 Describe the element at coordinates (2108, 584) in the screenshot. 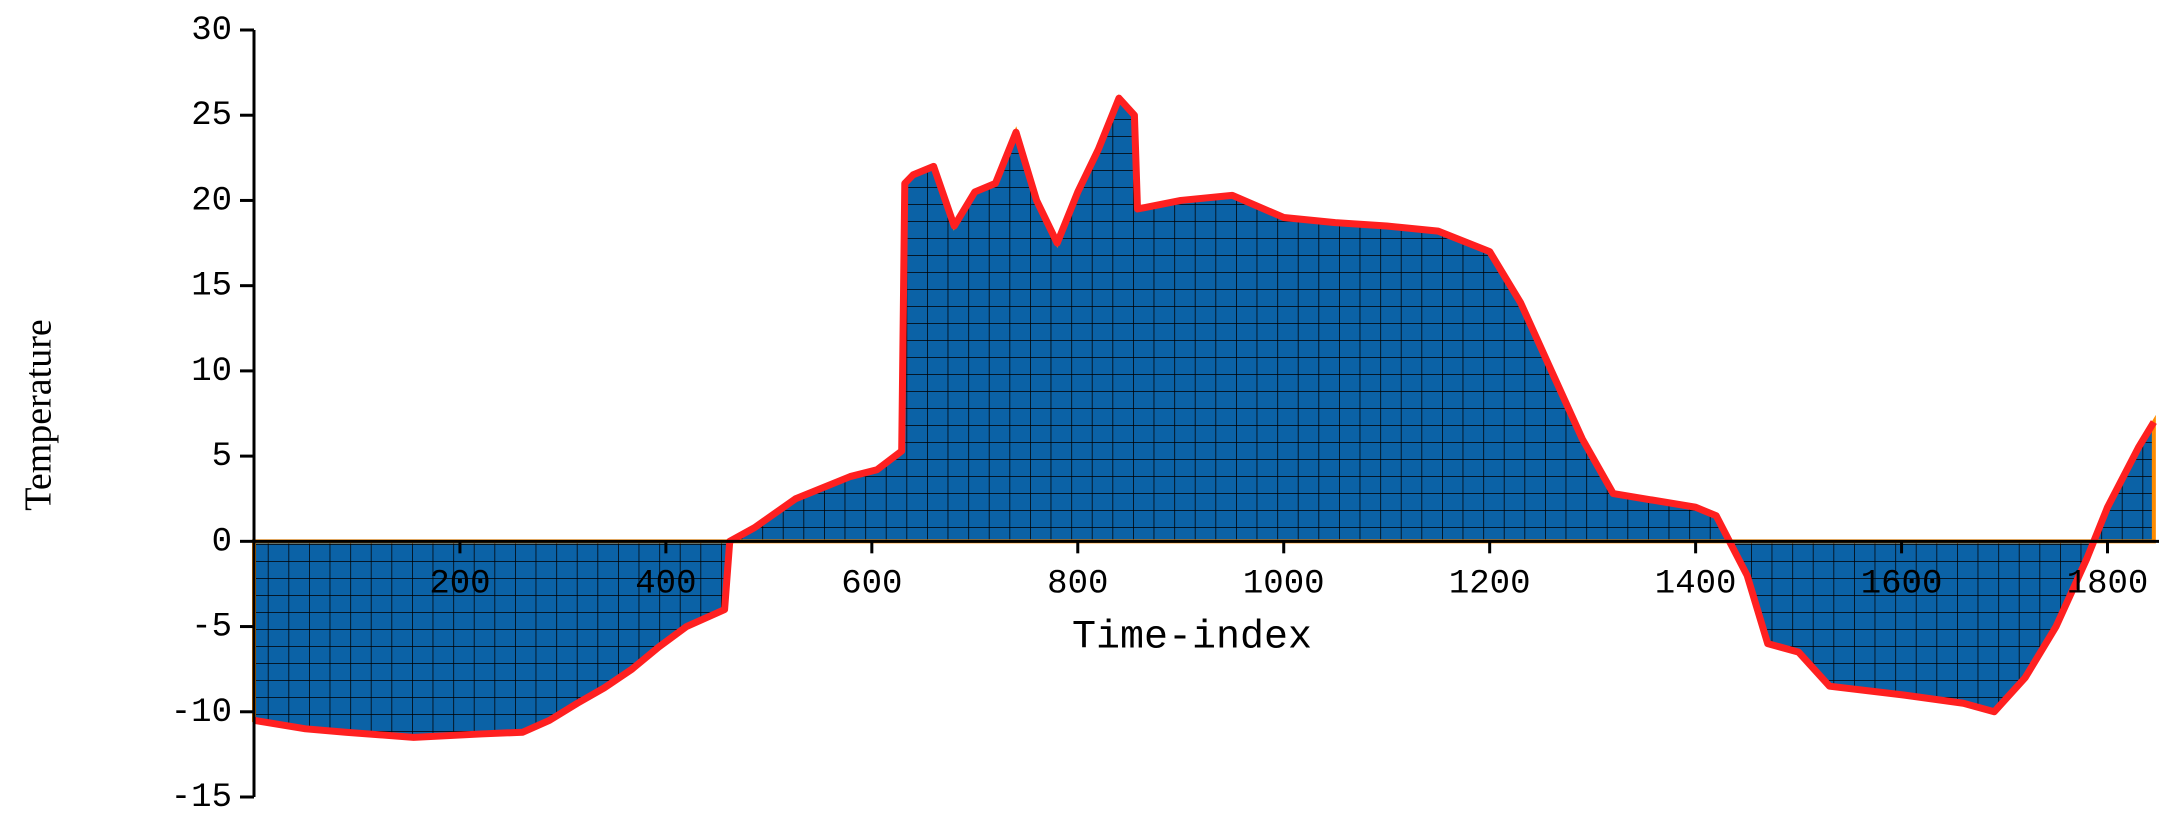

I see `x-tick-label: 1800` at that location.